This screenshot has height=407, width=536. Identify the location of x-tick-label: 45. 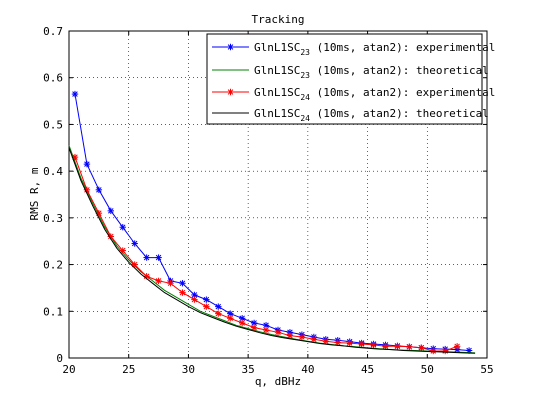
(367, 369).